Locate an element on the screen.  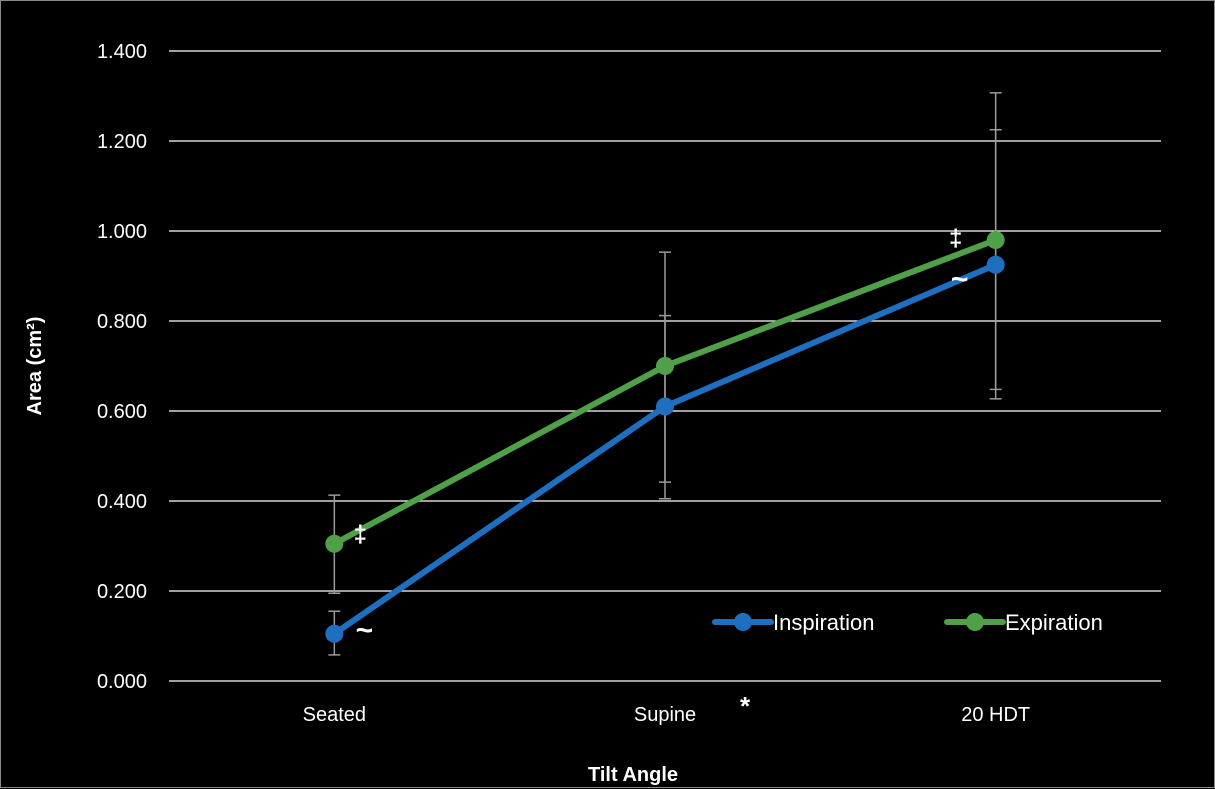
x-tick-labels: Seated Supine 20 HDT is located at coordinates (666, 715).